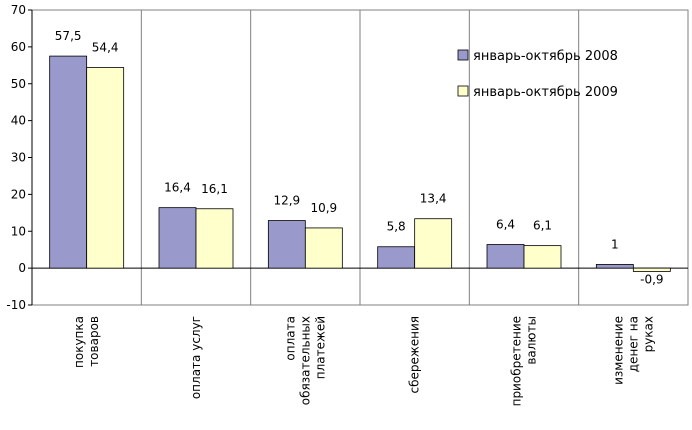  What do you see at coordinates (79, 342) in the screenshot?
I see `category-label-line: покупка` at bounding box center [79, 342].